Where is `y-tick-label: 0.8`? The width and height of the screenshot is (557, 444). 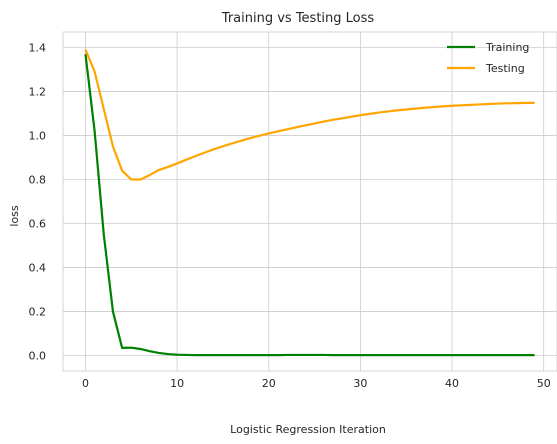 y-tick-label: 0.8 is located at coordinates (38, 179).